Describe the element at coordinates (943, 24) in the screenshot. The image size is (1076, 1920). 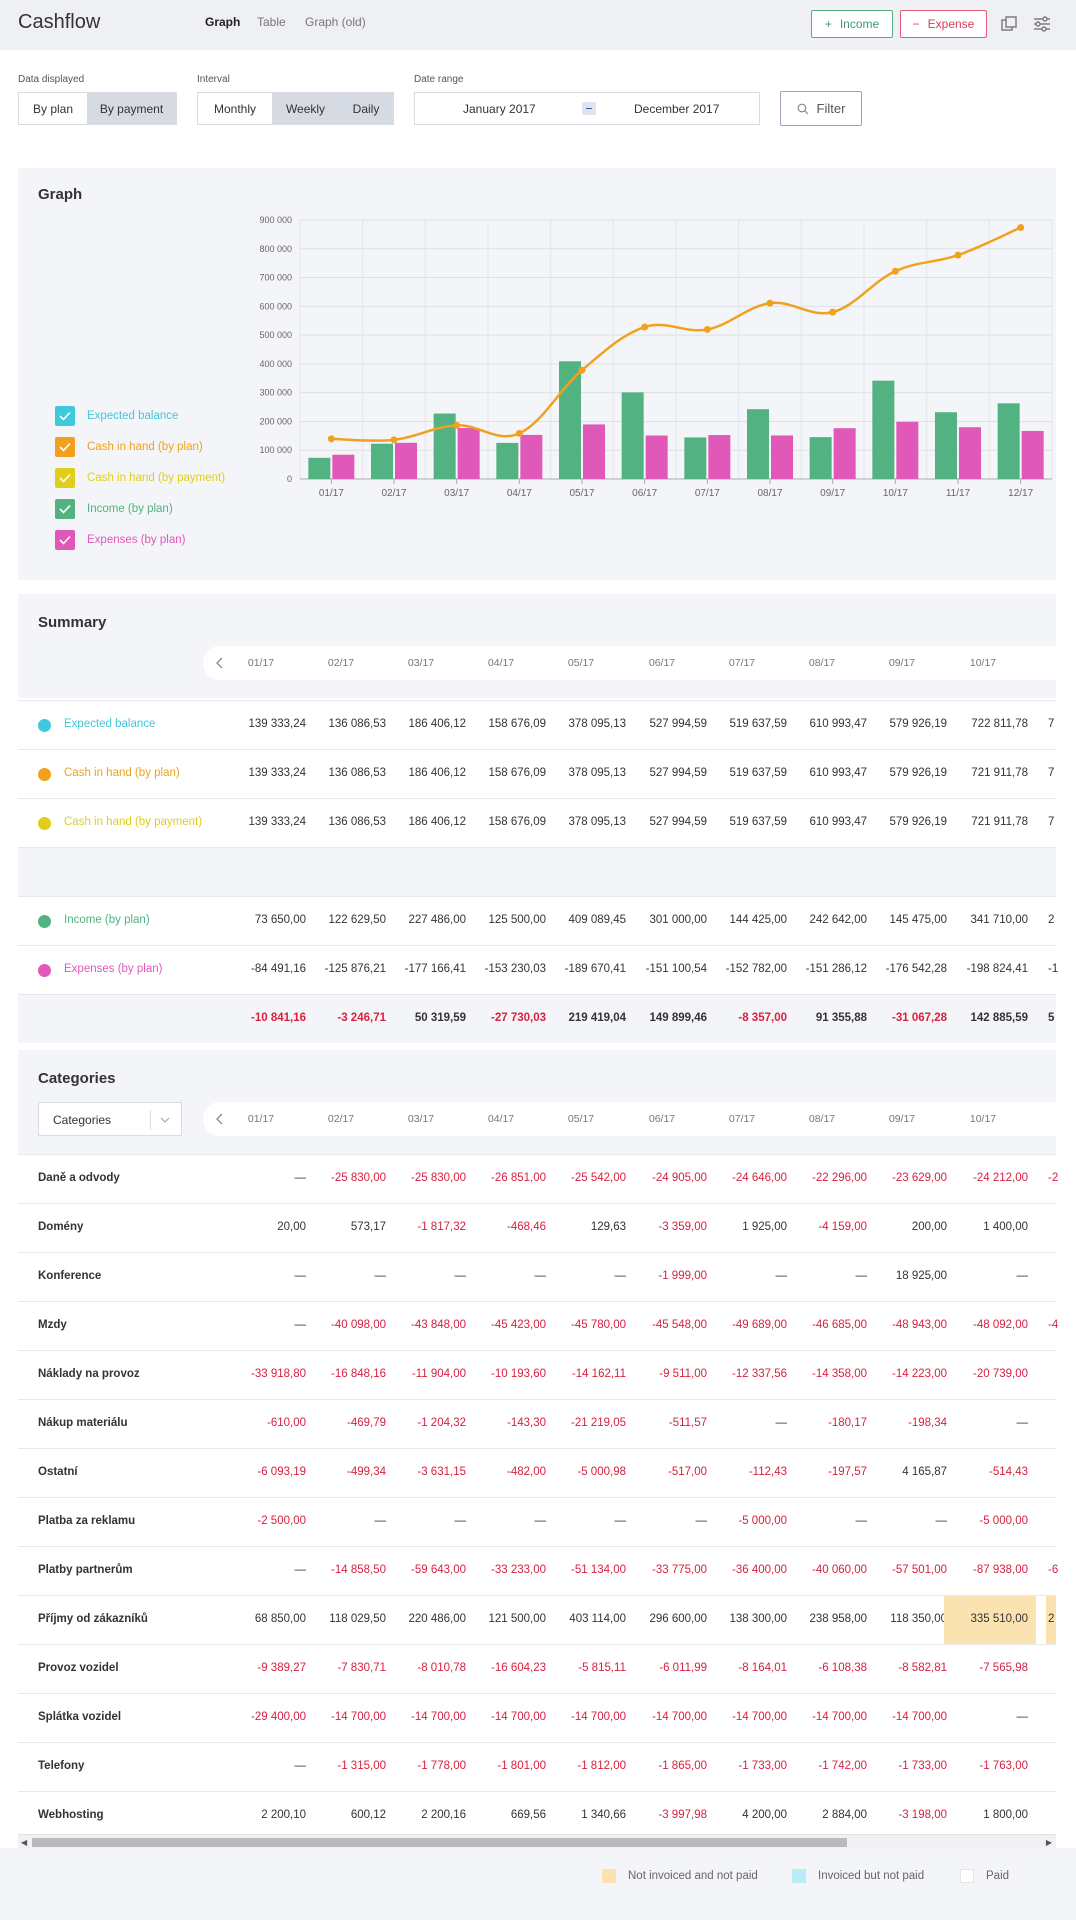
I see `add-expense-button: − Expense` at that location.